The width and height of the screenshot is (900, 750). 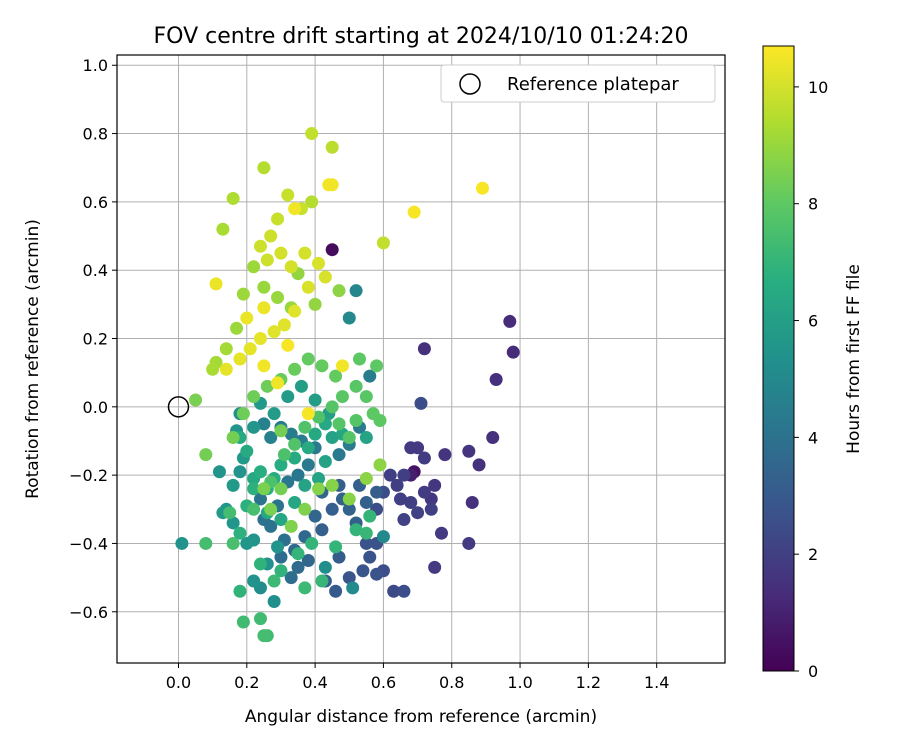 I want to click on y-tick-label: 0.0, so click(x=95, y=407).